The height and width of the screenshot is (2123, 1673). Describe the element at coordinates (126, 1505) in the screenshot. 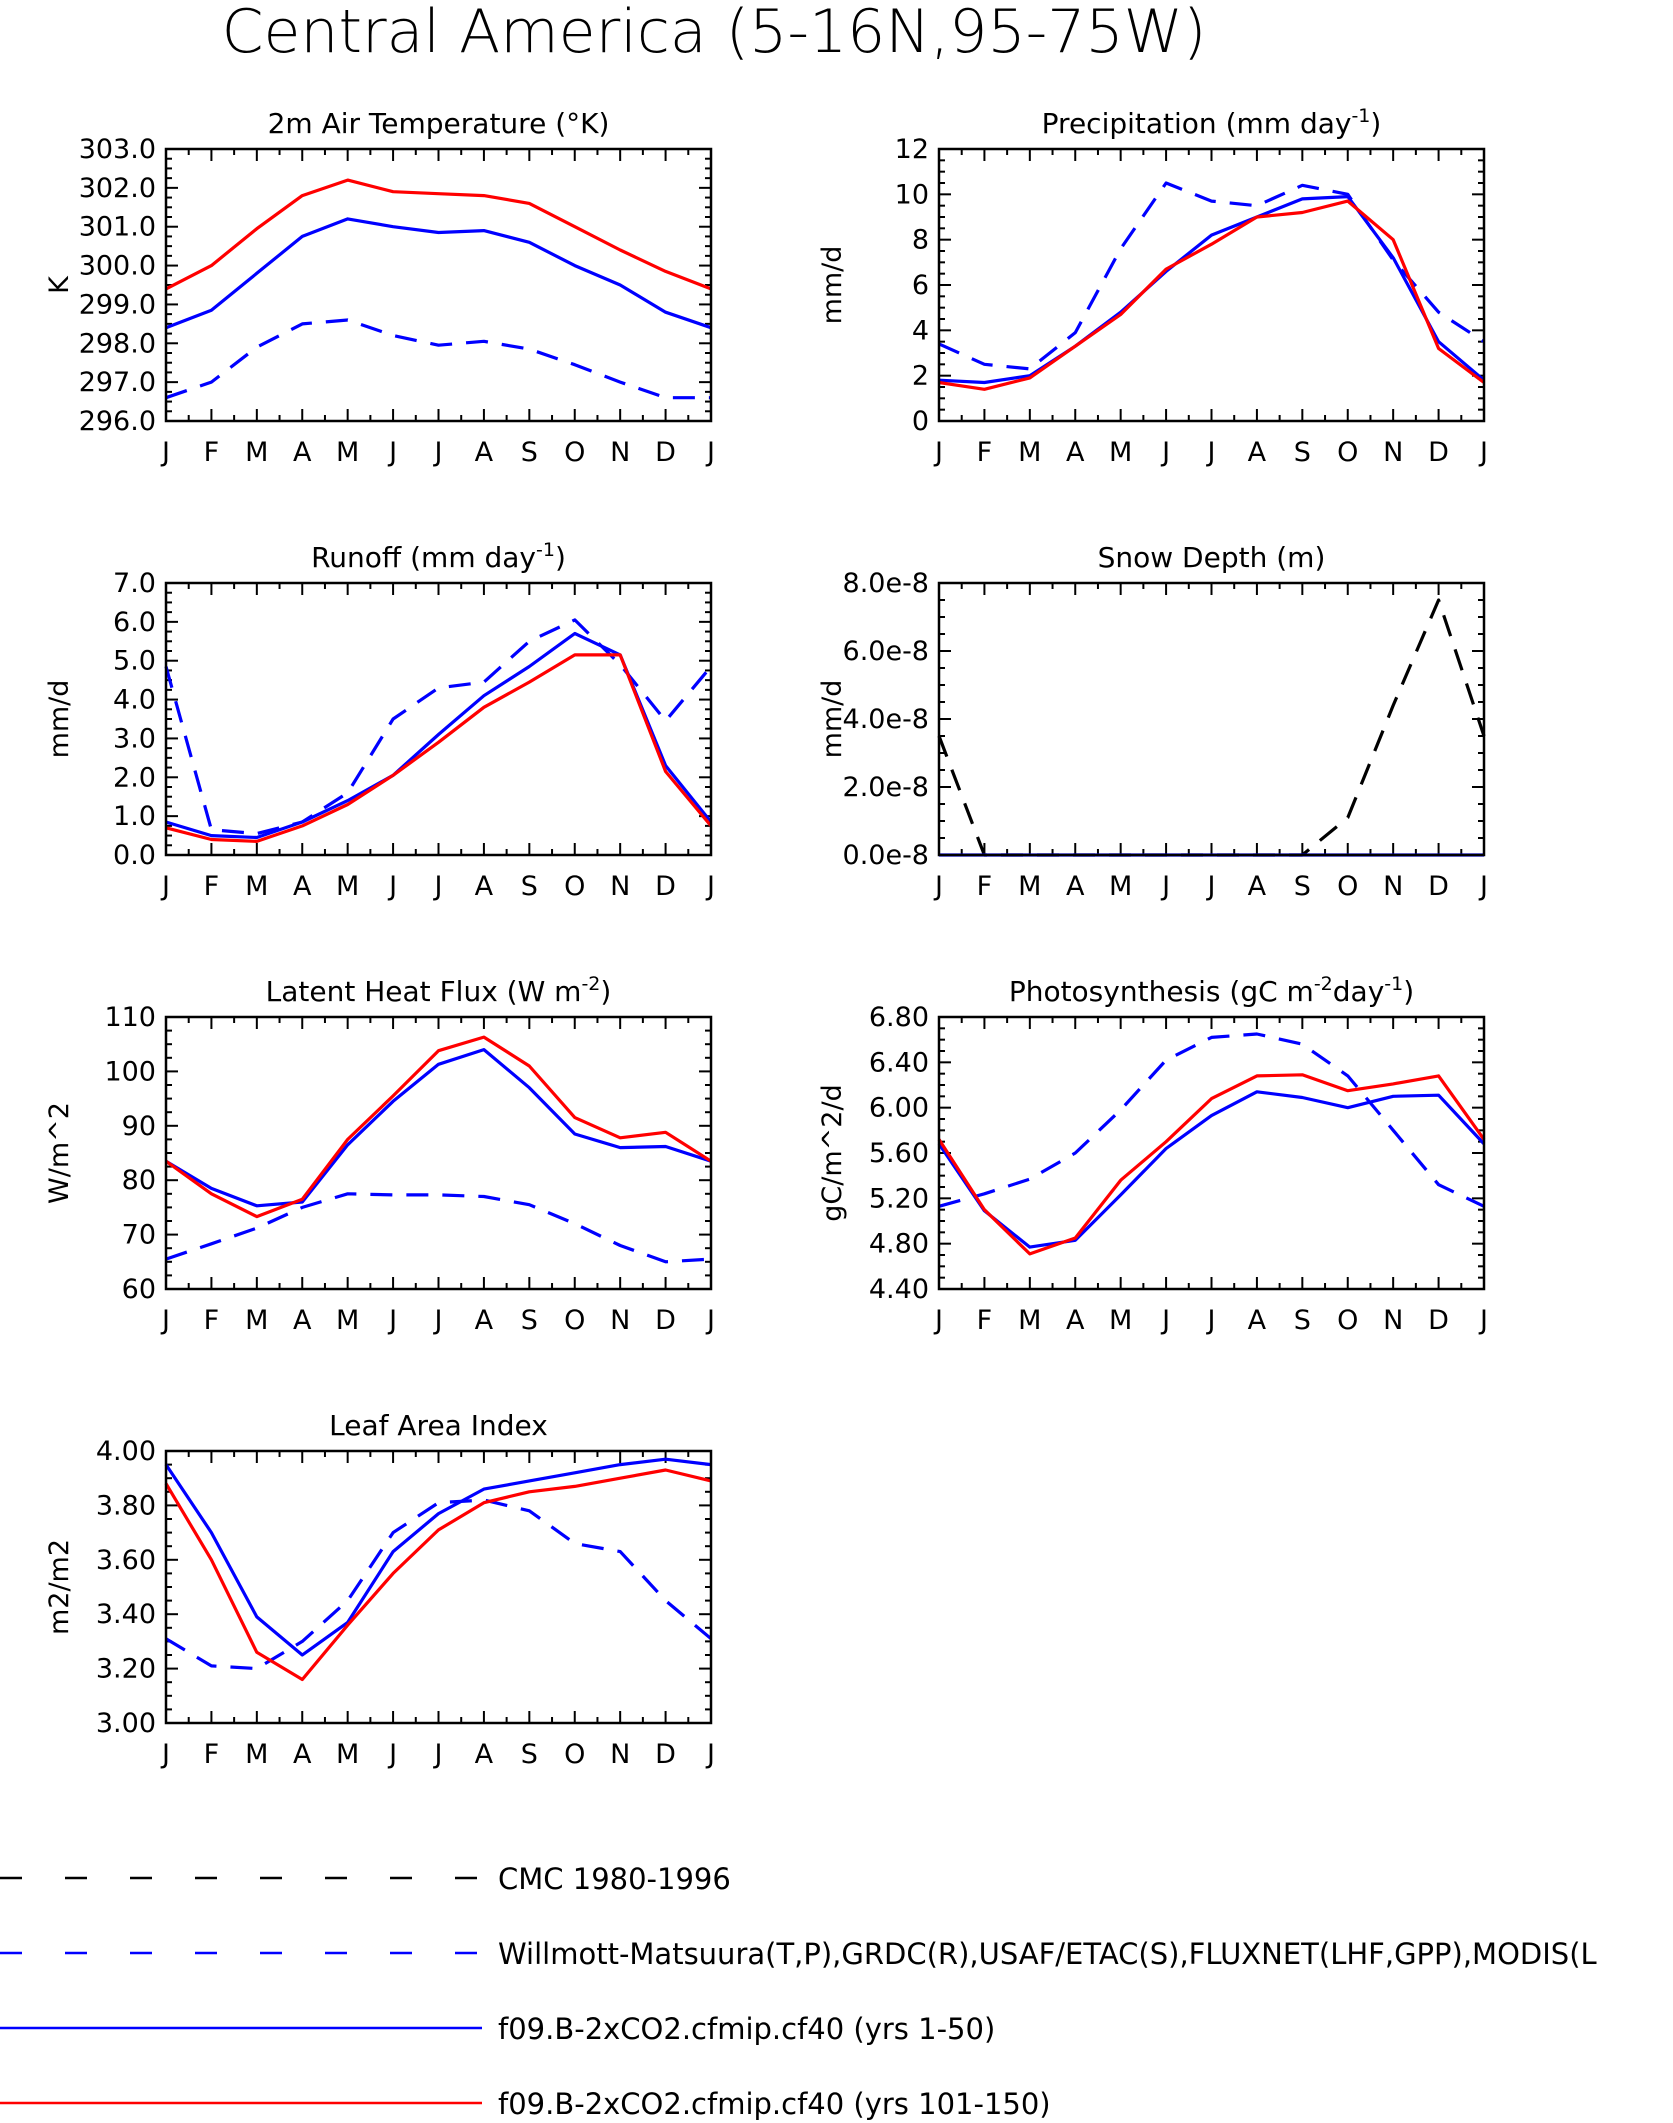

I see `y-tick-label: 3.80` at that location.